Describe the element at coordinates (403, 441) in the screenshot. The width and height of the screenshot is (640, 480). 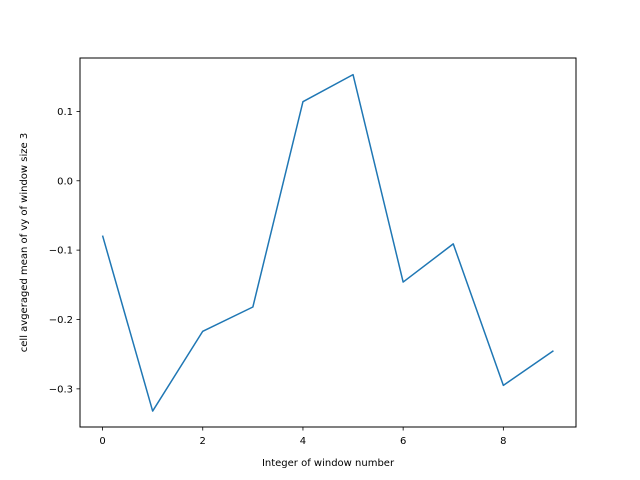
I see `x-tick-label: 6` at that location.